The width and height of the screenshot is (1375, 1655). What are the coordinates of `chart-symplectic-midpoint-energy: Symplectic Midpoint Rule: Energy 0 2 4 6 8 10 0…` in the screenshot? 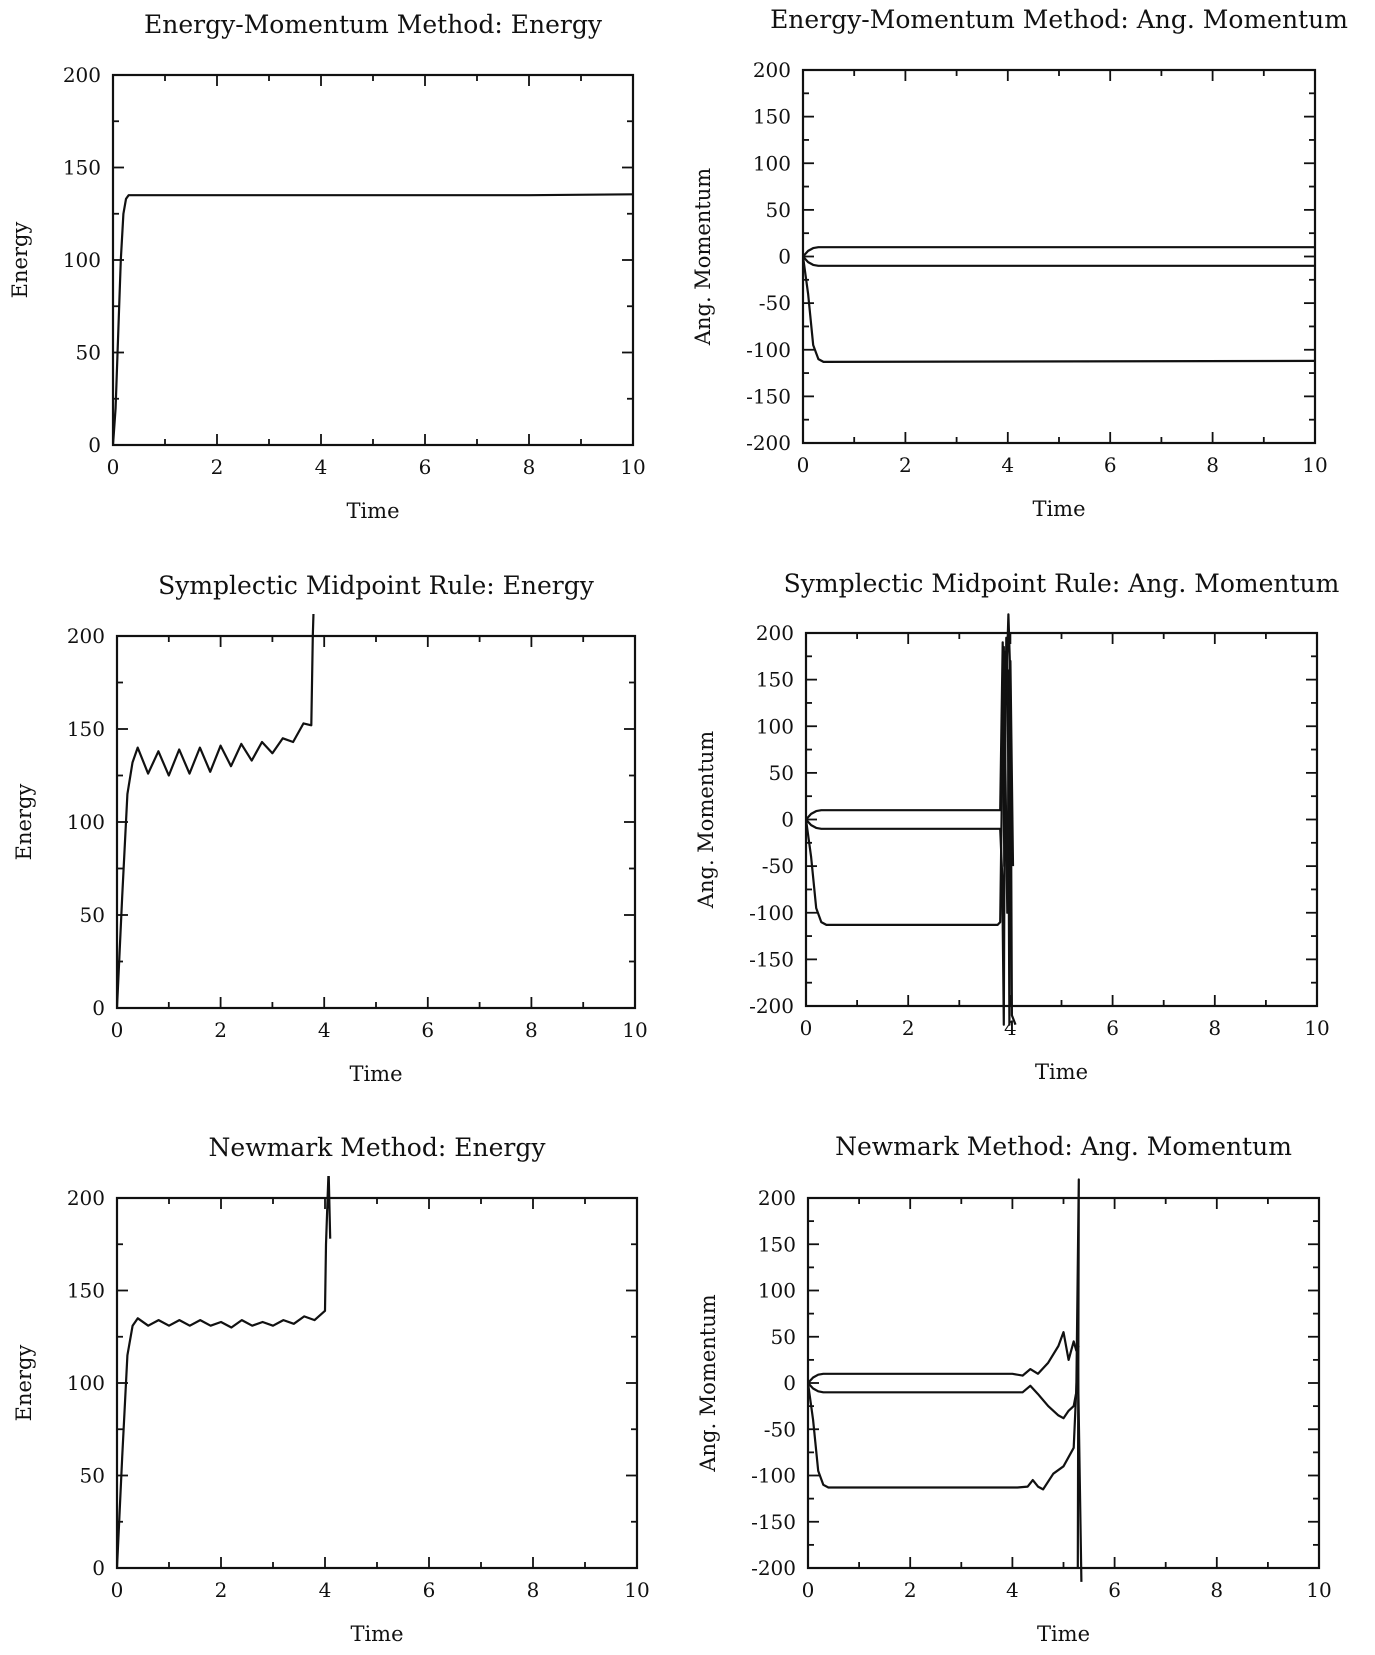 It's located at (330, 828).